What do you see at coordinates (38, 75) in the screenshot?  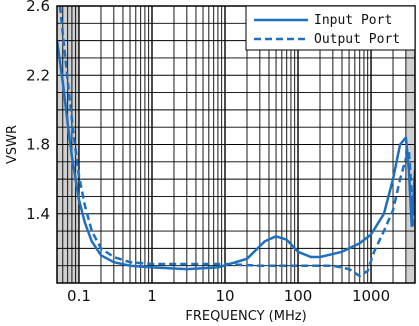 I see `y-tick-label: 2.2` at bounding box center [38, 75].